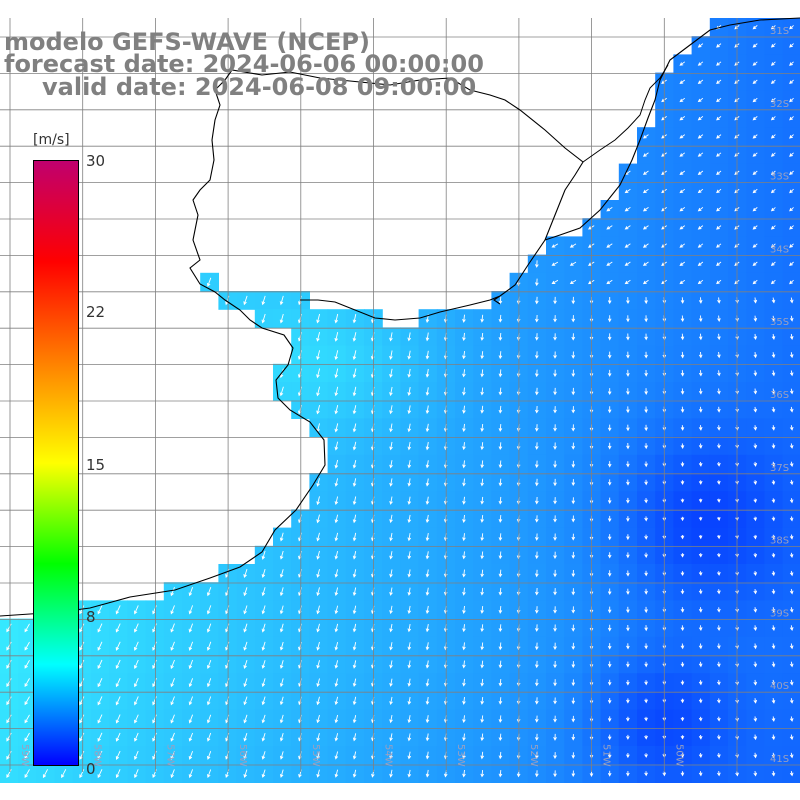  I want to click on colorbar-tick-15: 15, so click(96, 465).